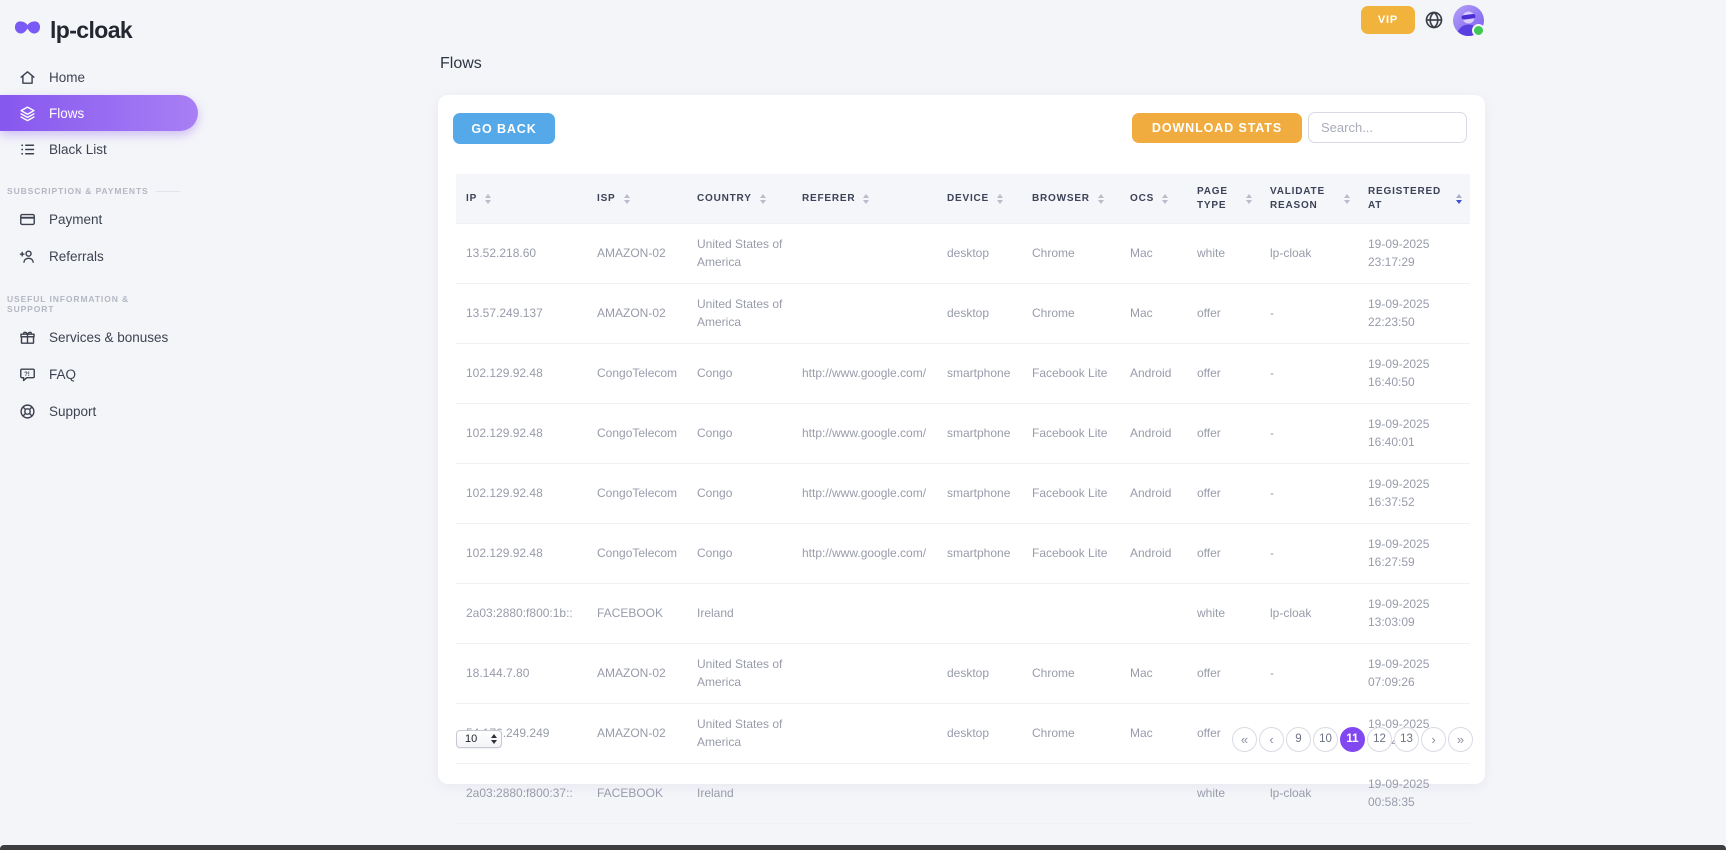 The image size is (1726, 850). What do you see at coordinates (67, 77) in the screenshot?
I see `sidebar-item-label: Home` at bounding box center [67, 77].